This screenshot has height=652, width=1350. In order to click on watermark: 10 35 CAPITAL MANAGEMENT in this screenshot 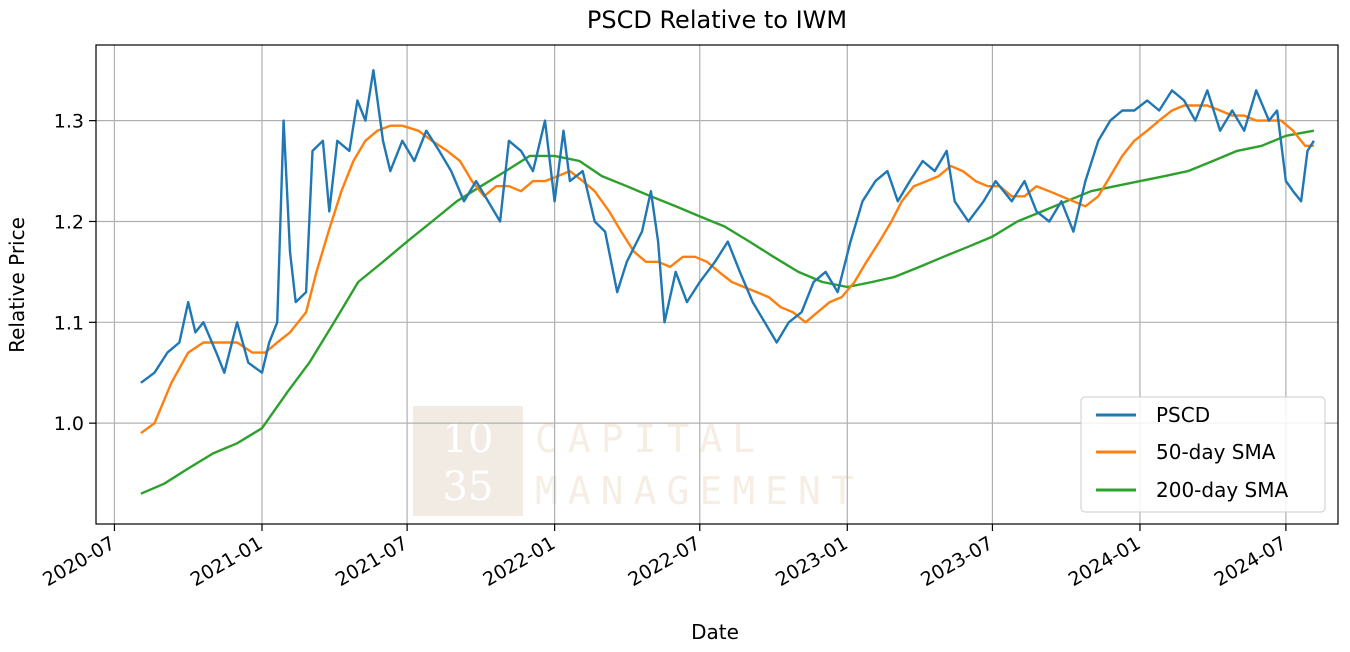, I will do `click(638, 461)`.